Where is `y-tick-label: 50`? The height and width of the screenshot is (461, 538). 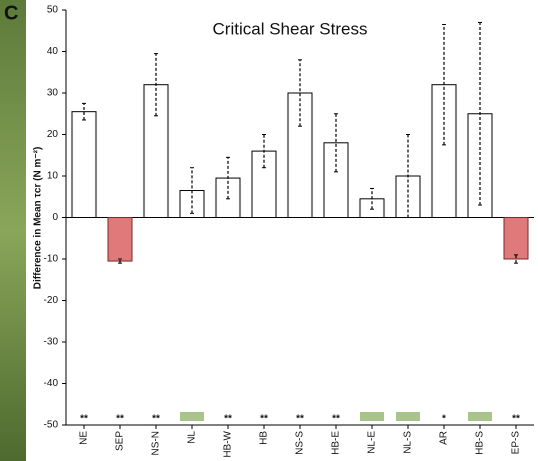
y-tick-label: 50 is located at coordinates (53, 10).